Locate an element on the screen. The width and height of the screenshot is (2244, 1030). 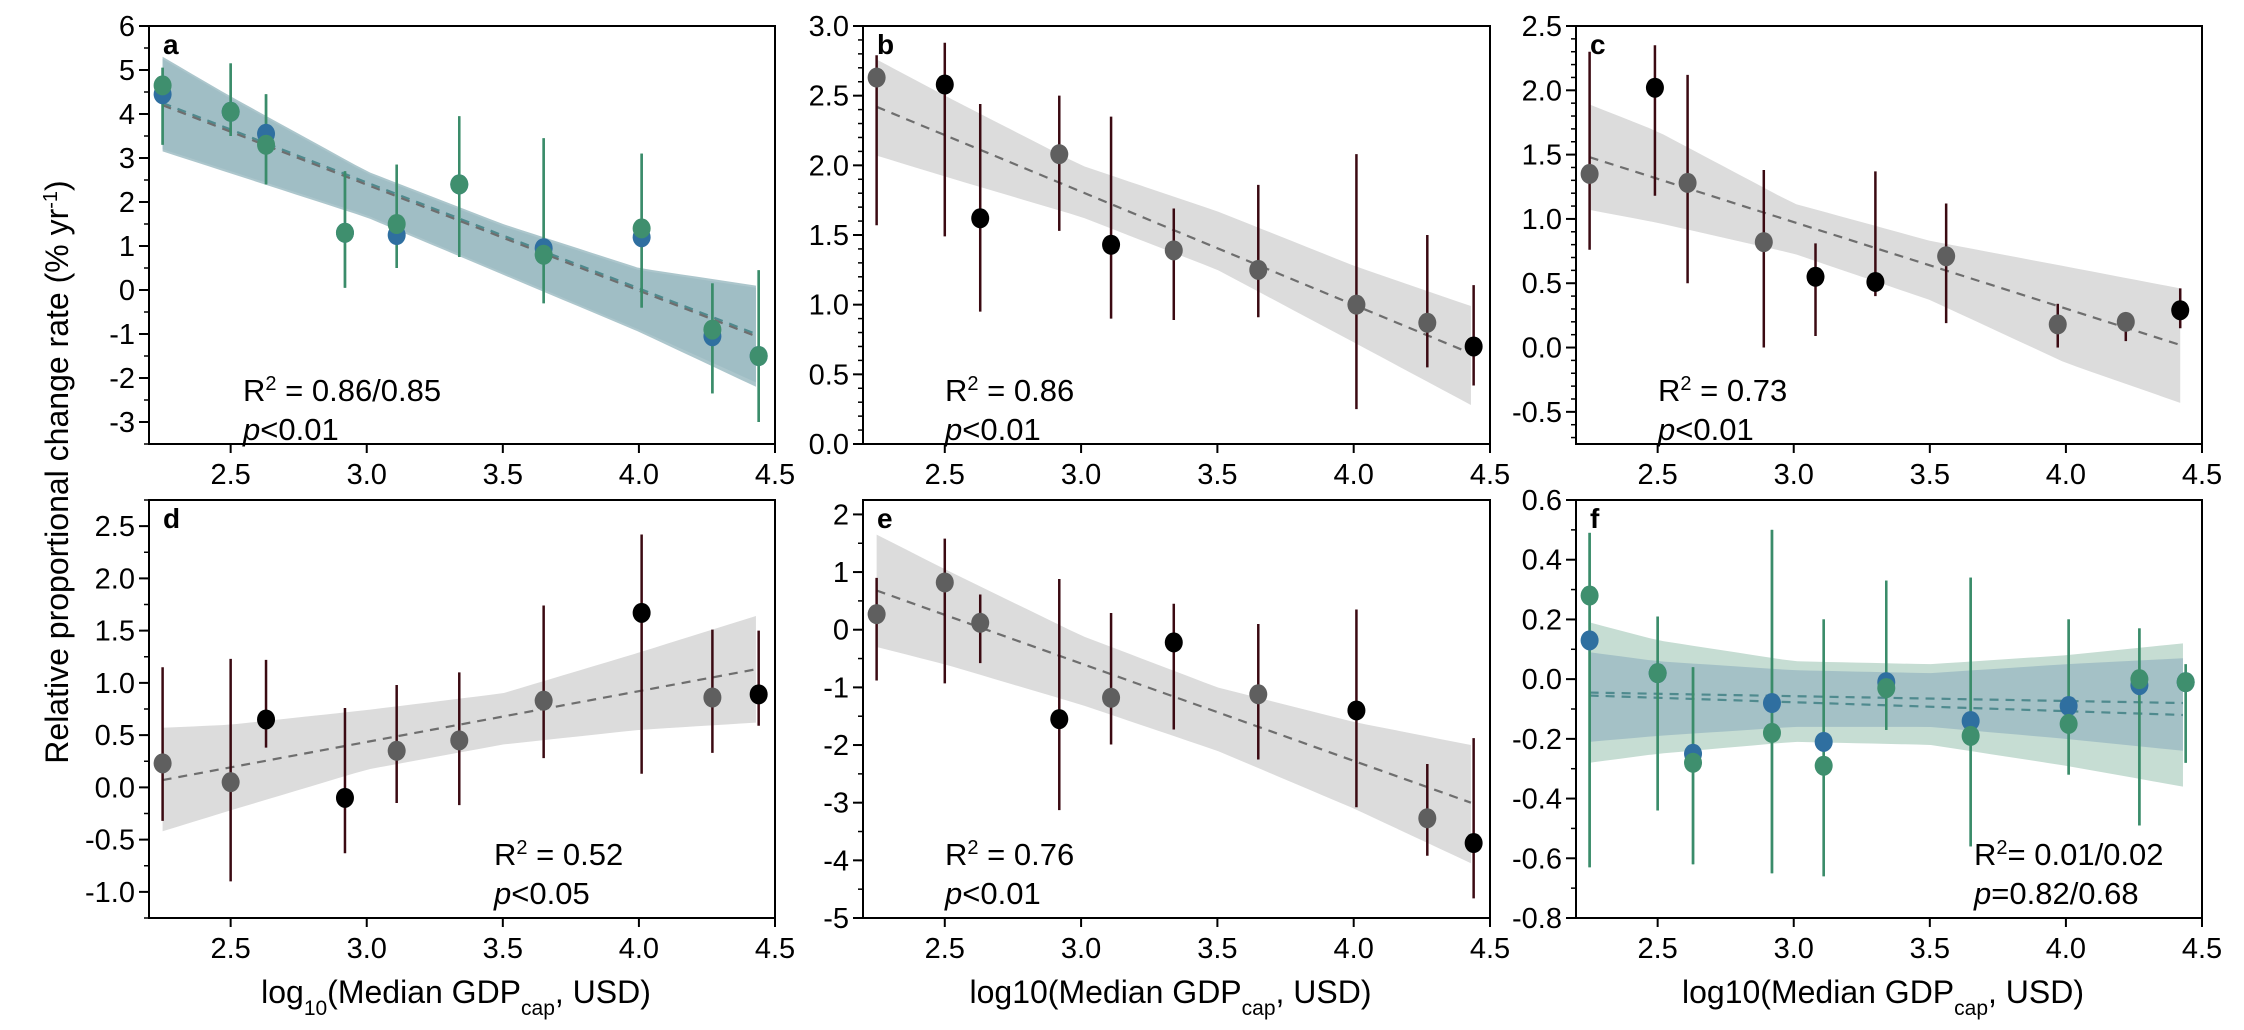
r-squared-annotation: R2 = 0.52 is located at coordinates (558, 854).